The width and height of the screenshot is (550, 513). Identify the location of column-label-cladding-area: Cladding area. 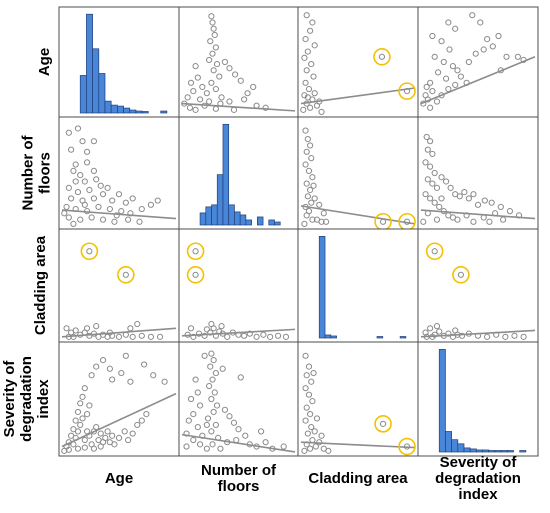
(358, 478).